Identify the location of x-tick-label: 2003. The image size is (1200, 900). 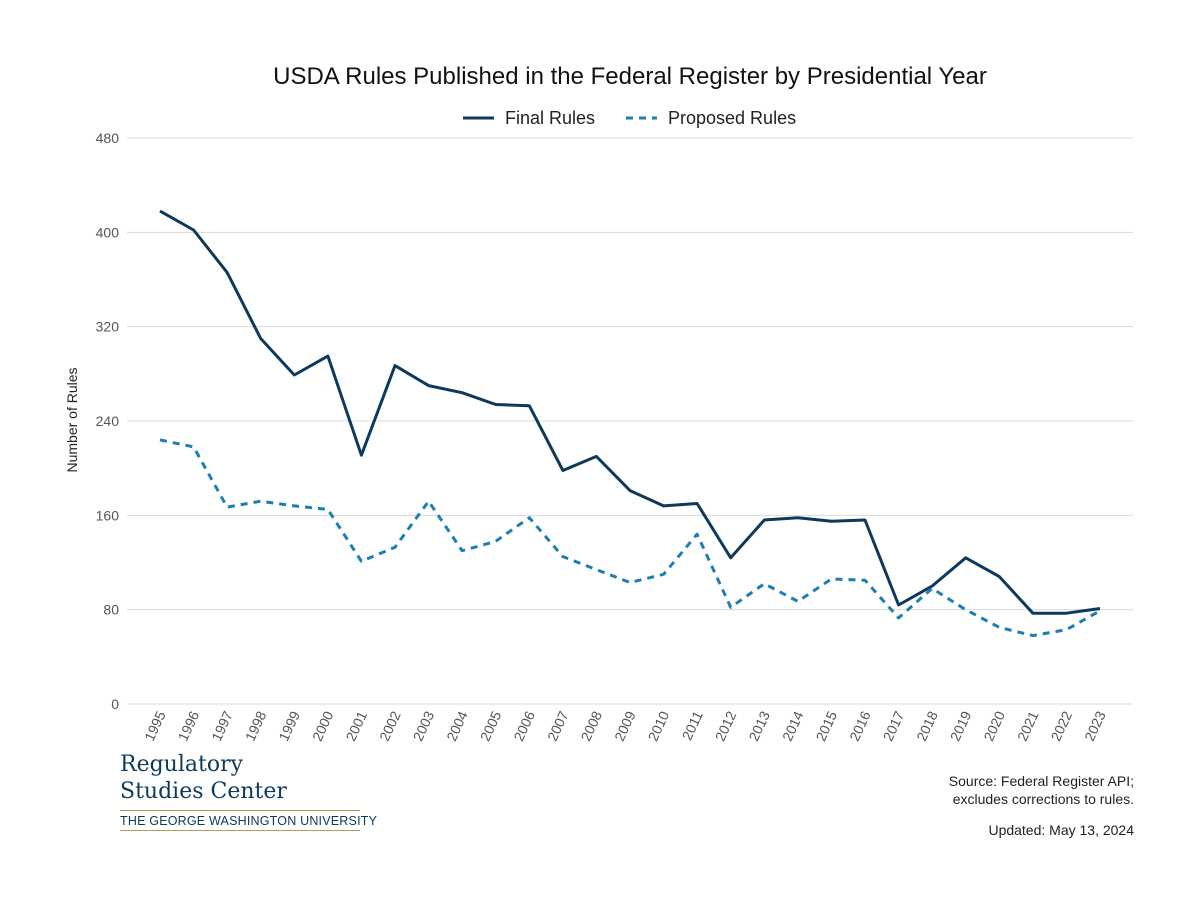
(424, 725).